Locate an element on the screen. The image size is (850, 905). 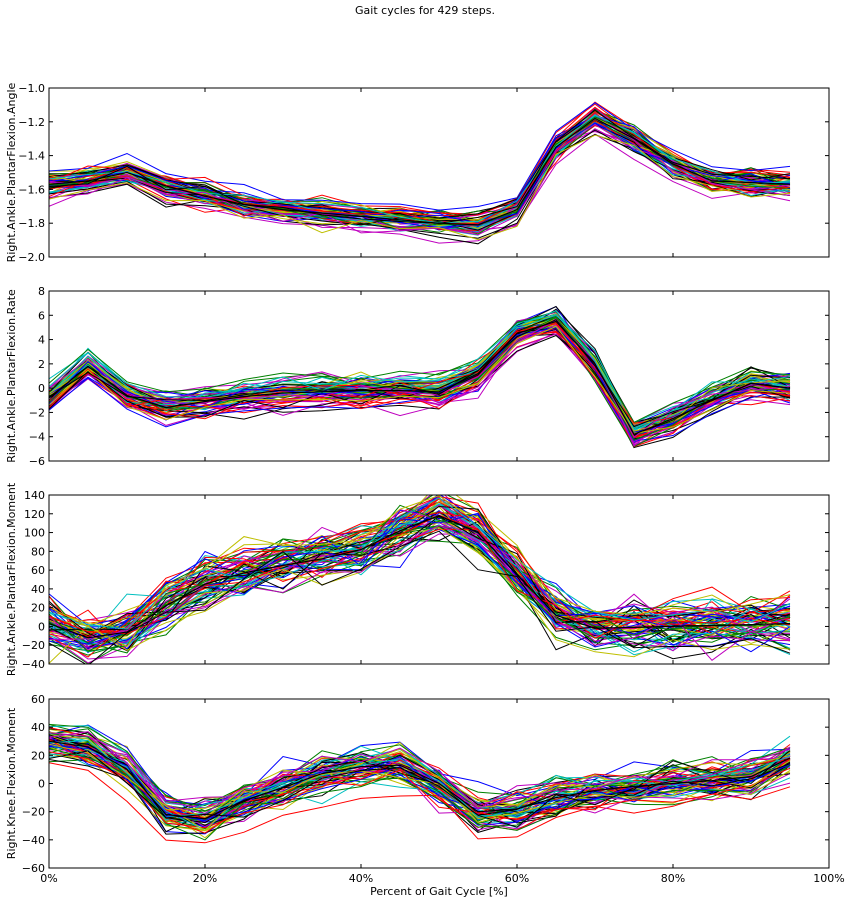
y-tick-label: −6 is located at coordinates (37, 461).